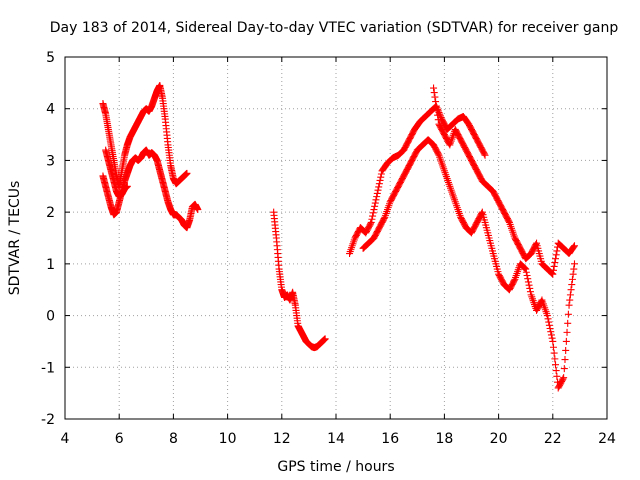  Describe the element at coordinates (173, 439) in the screenshot. I see `x-tick-label: 8` at that location.